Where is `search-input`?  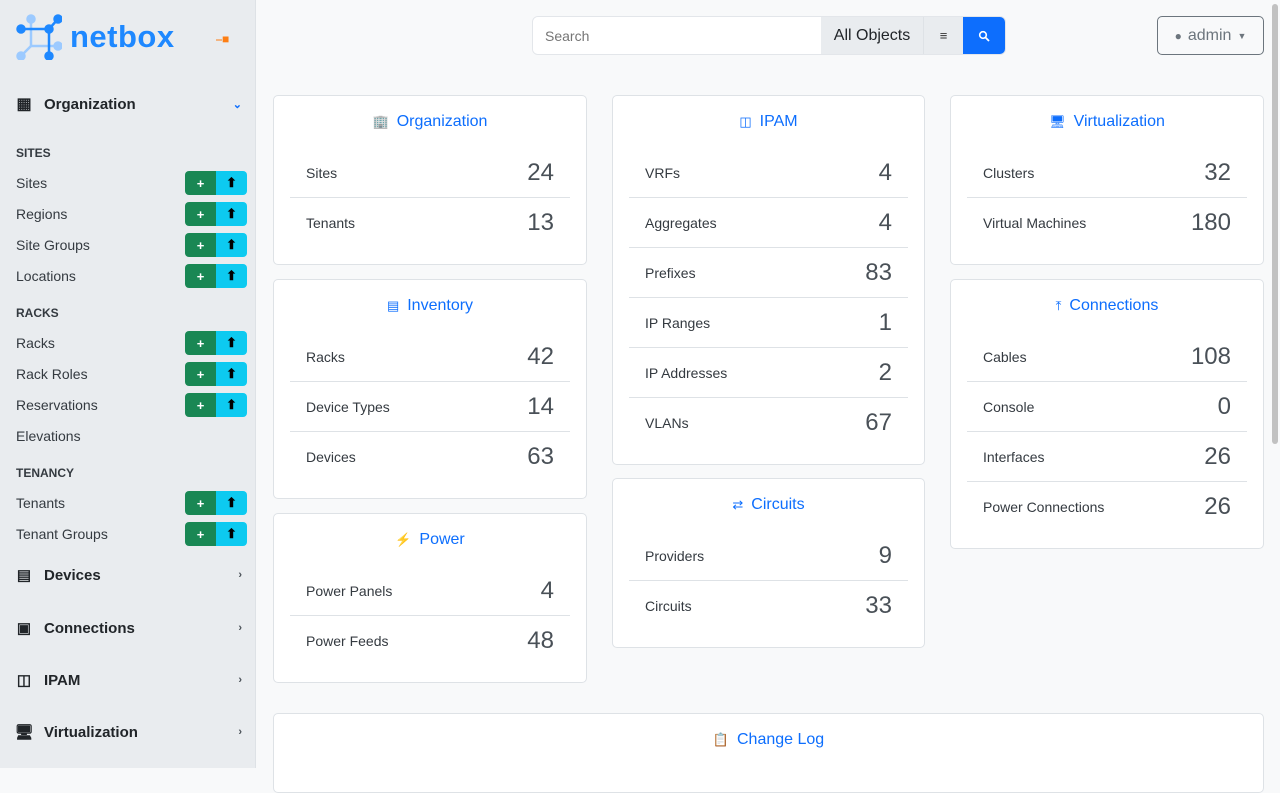
search-input is located at coordinates (677, 35).